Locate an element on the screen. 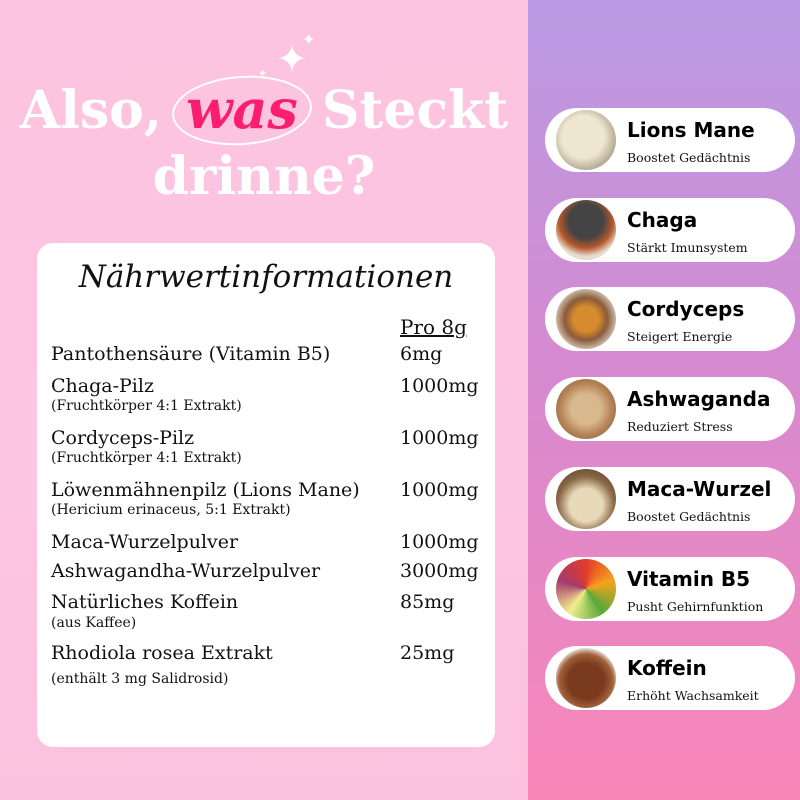 The height and width of the screenshot is (800, 800). nutrient-subtext: (enthält 3 mg Salidrosid) is located at coordinates (140, 679).